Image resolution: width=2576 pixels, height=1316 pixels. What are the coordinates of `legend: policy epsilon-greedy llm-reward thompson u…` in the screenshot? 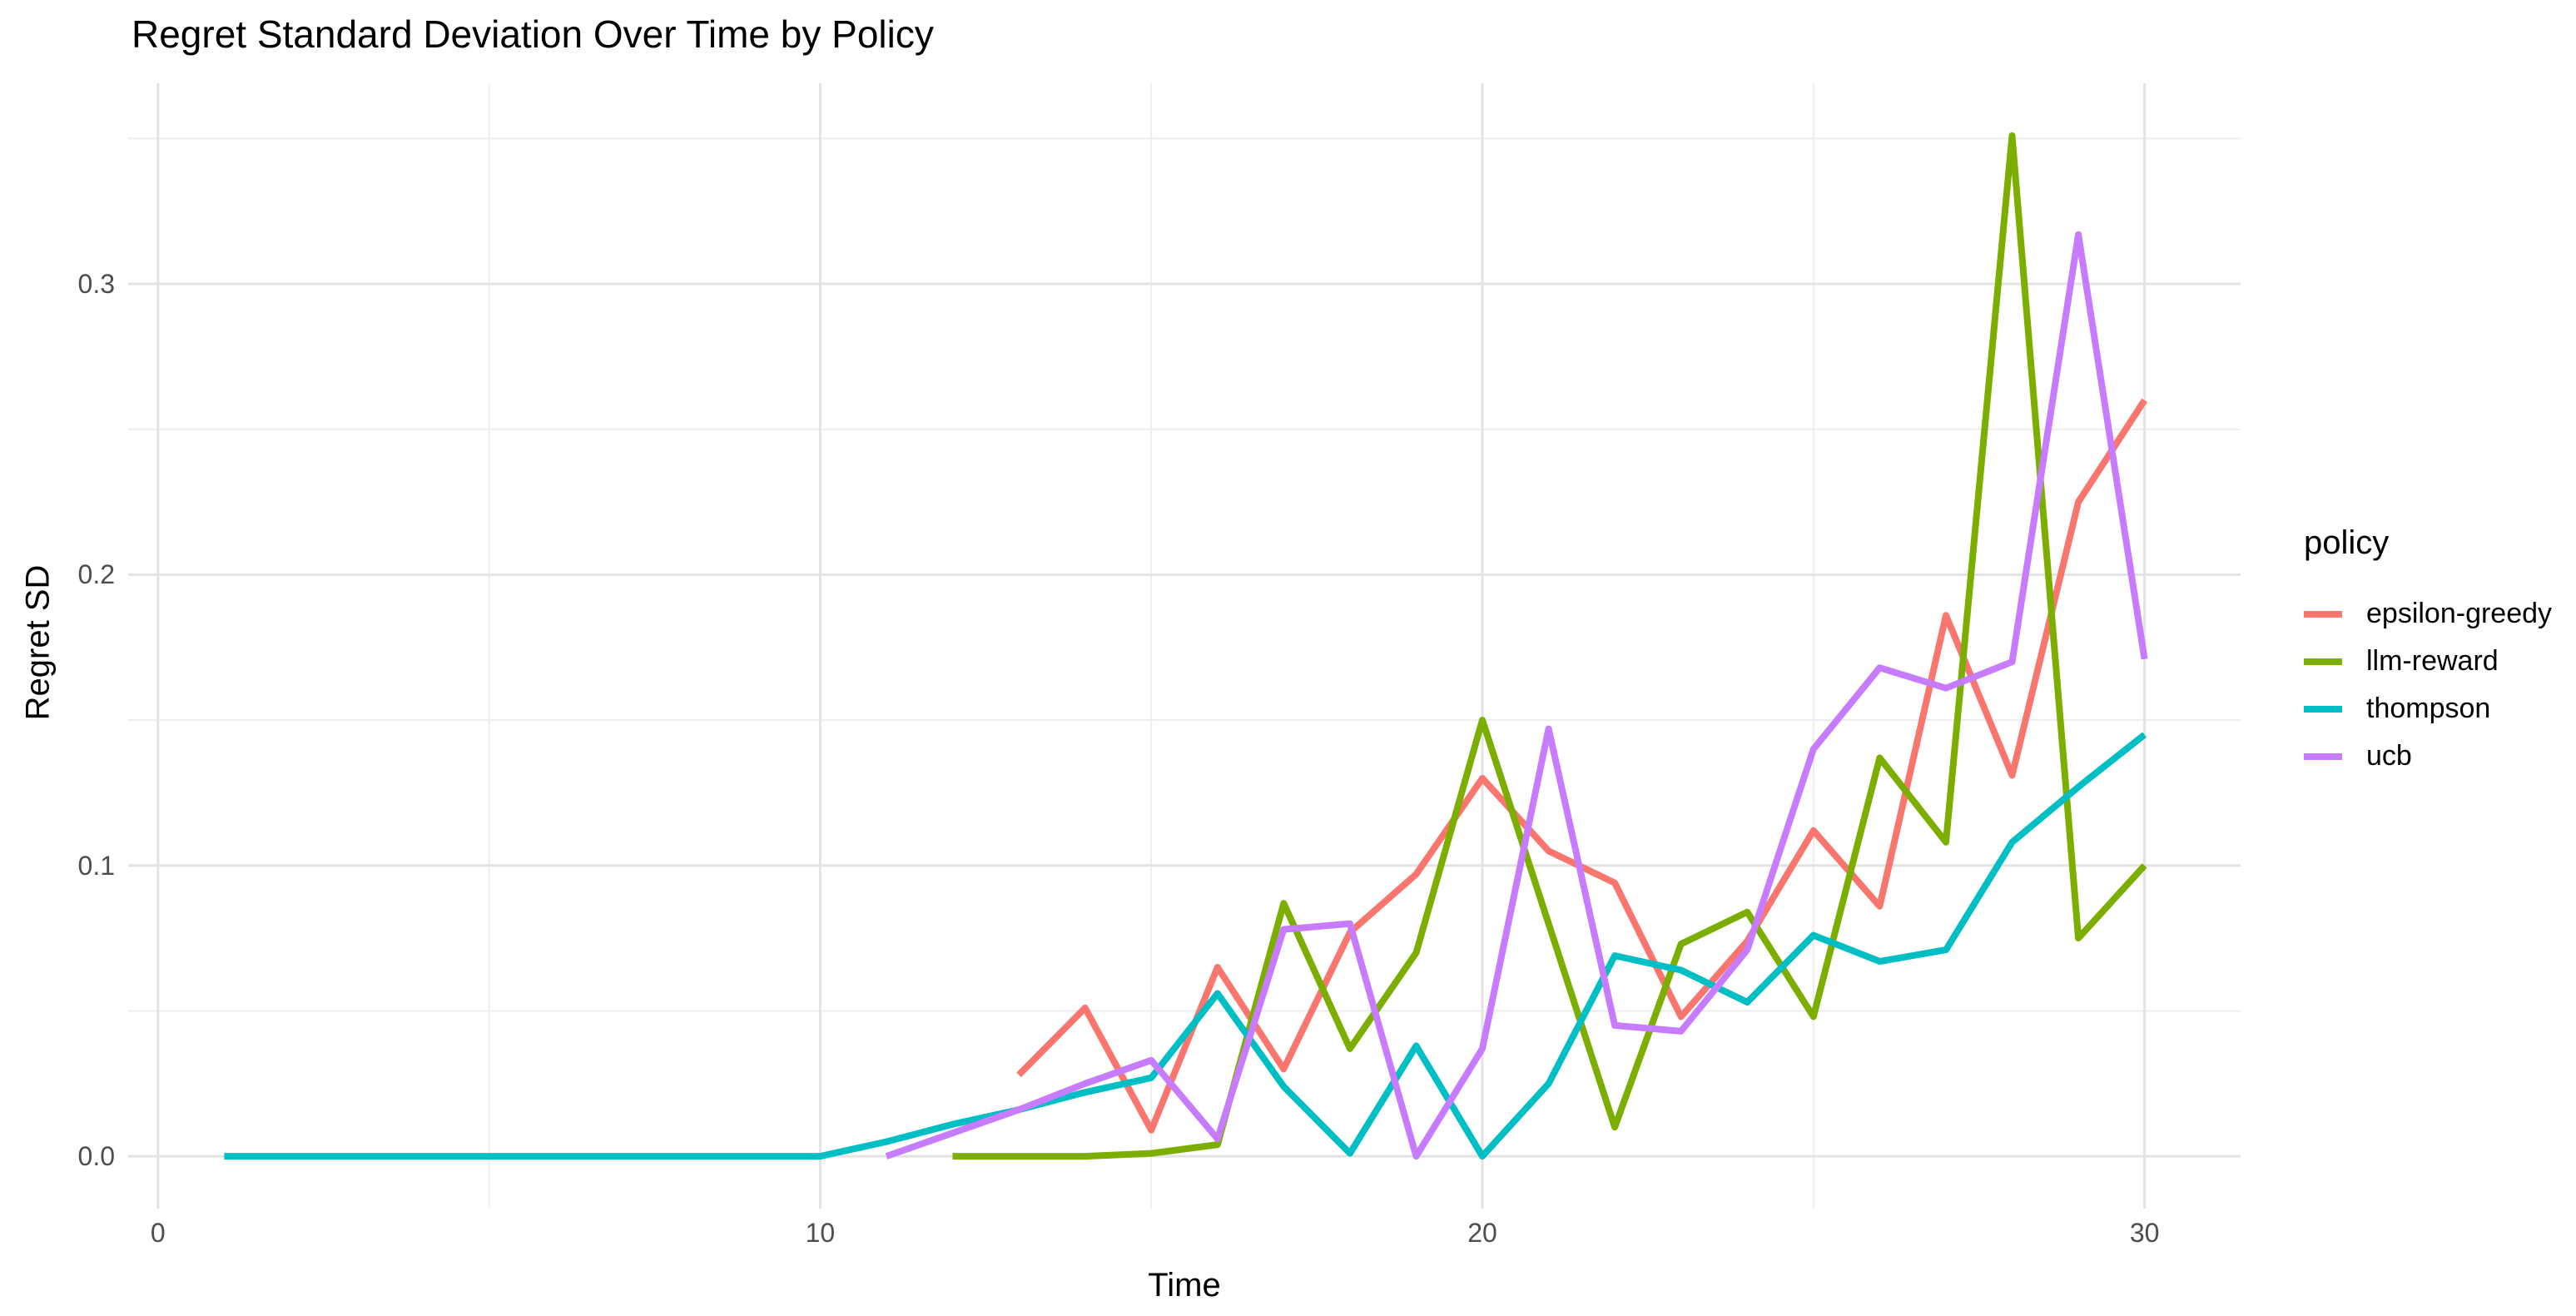 It's located at (2428, 652).